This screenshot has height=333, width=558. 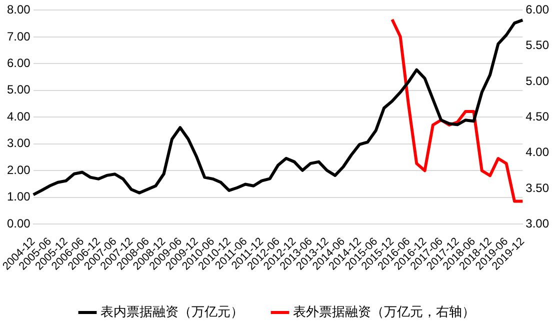 I want to click on y2-tick-label: 4.00, so click(x=538, y=152).